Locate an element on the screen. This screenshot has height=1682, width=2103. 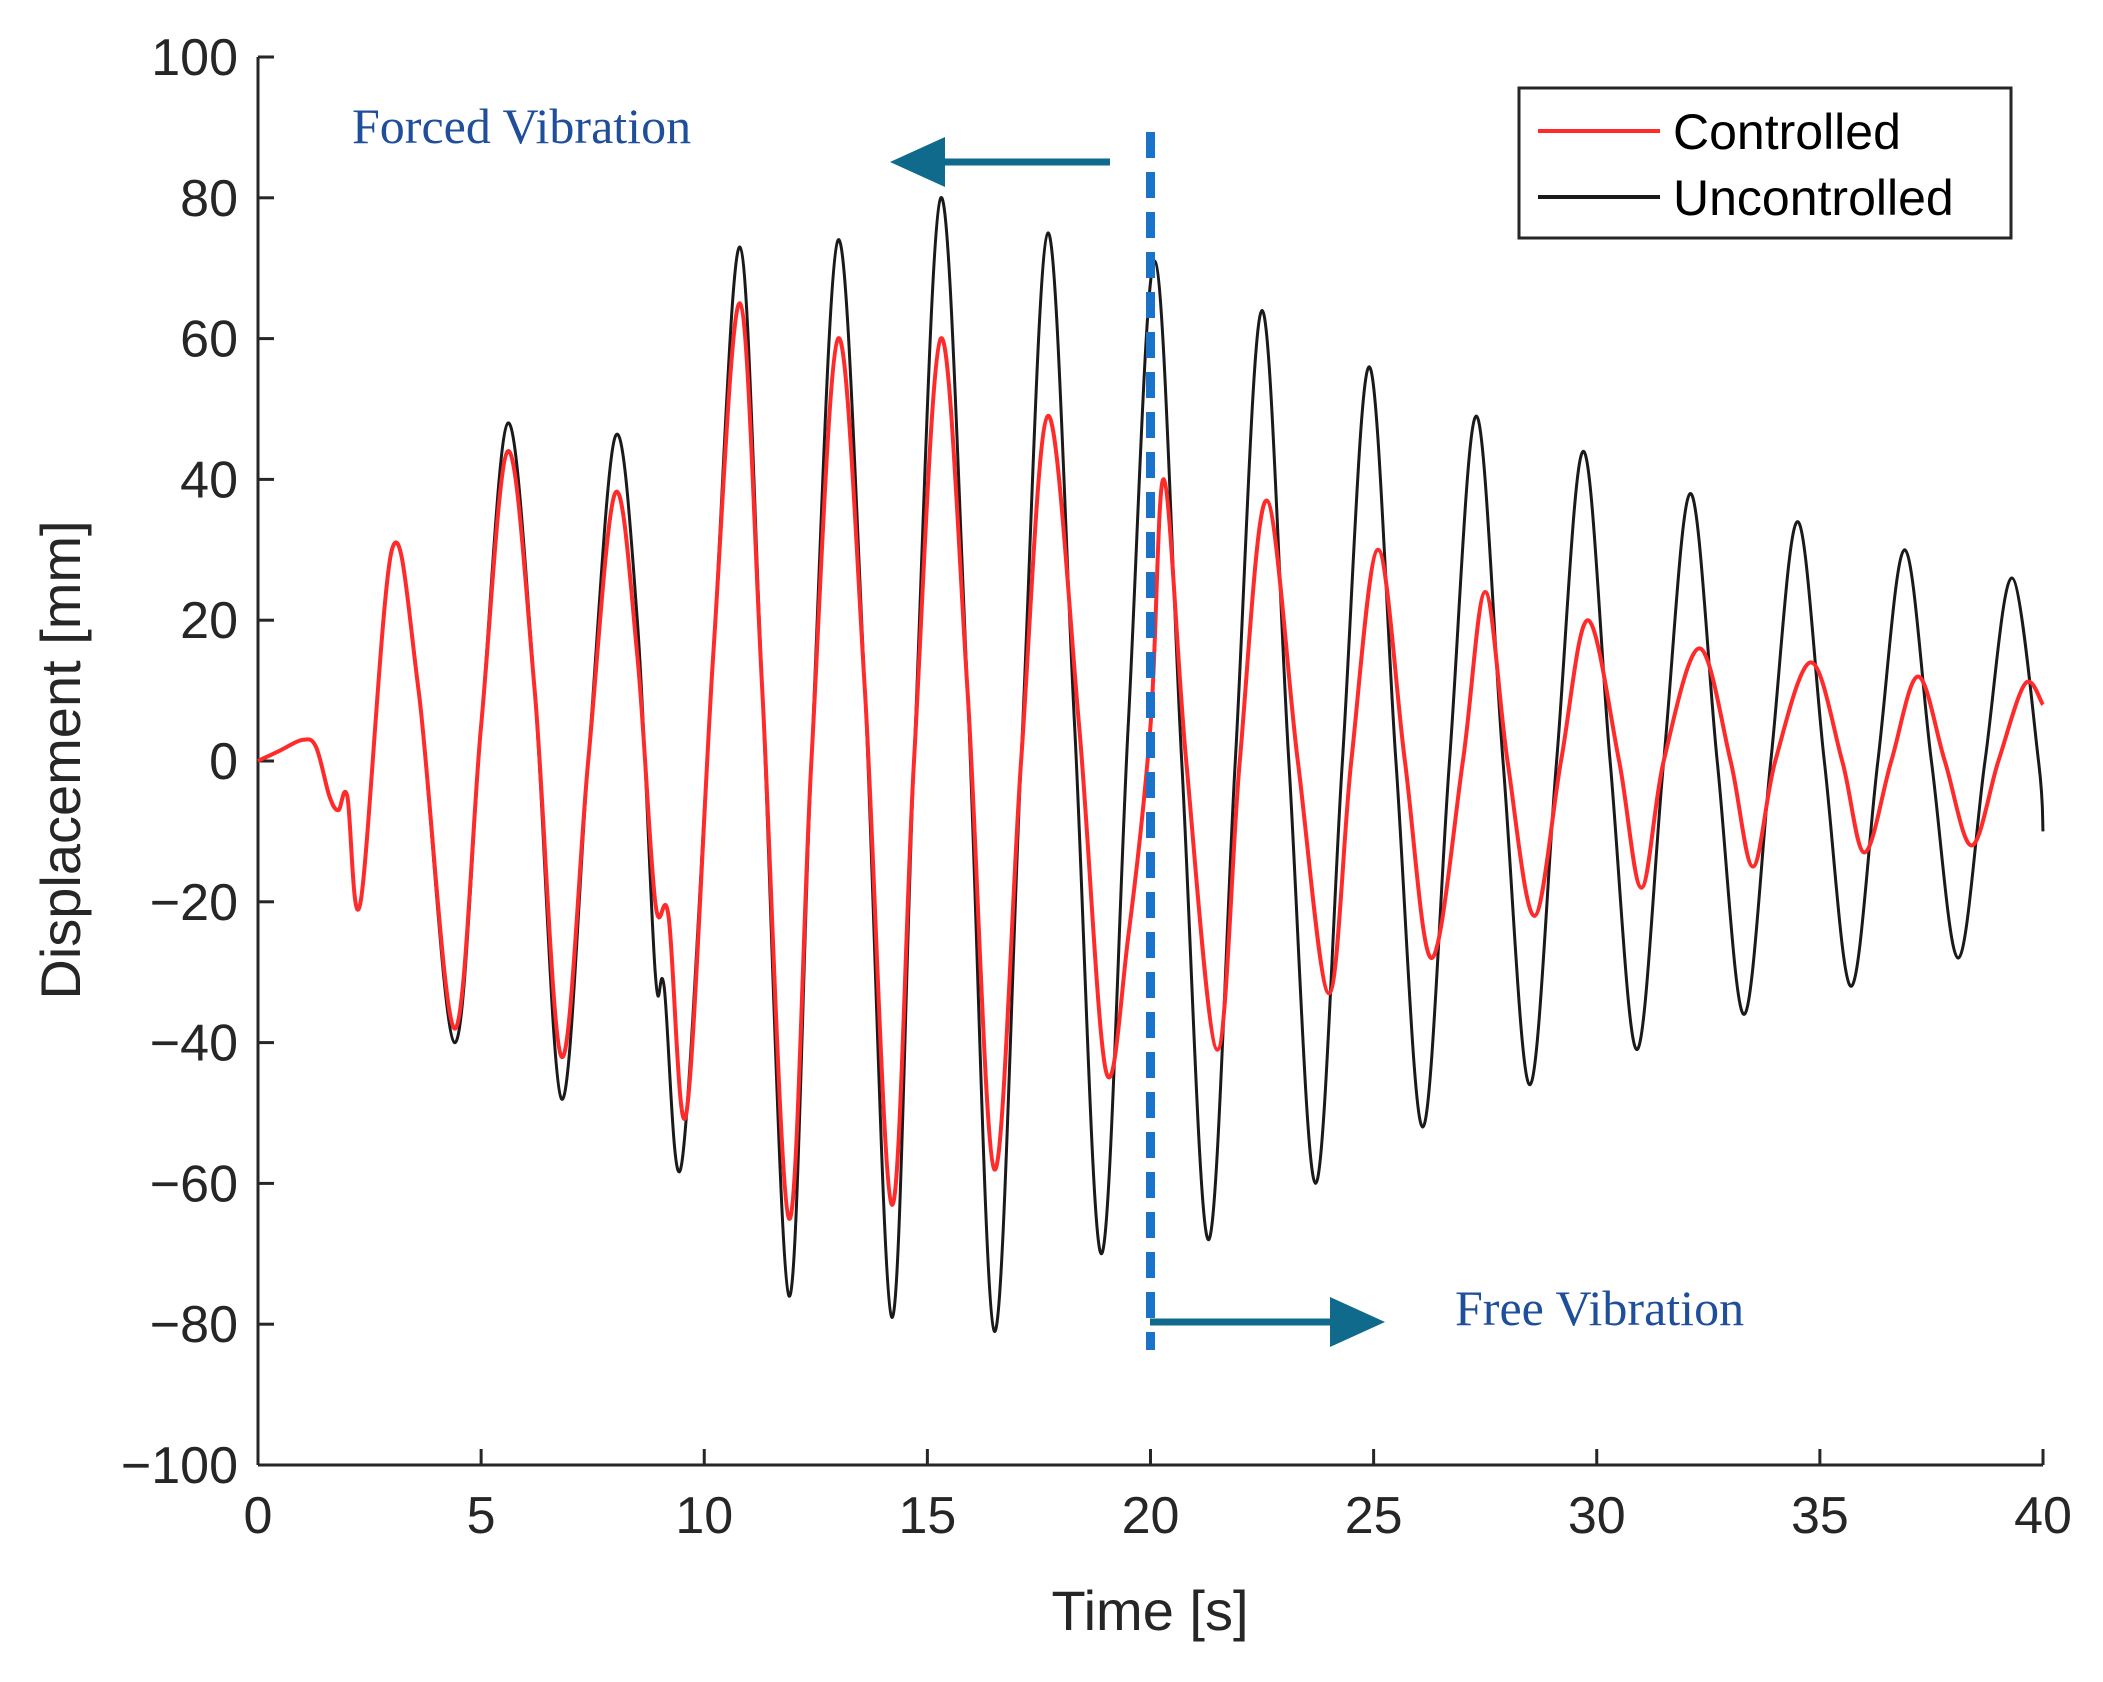
y-tick-label: 40 is located at coordinates (209, 480).